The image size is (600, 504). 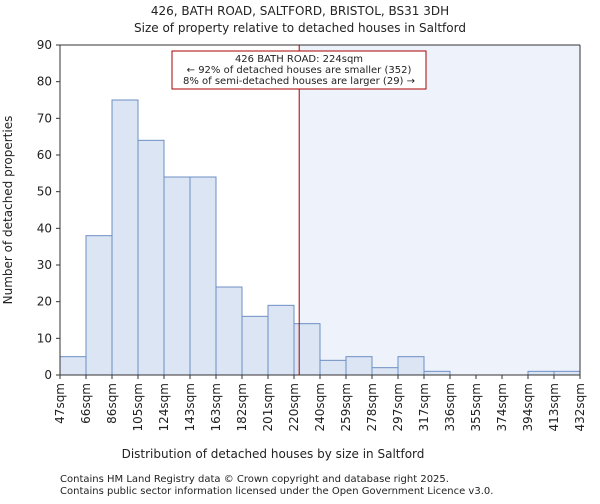 What do you see at coordinates (44, 302) in the screenshot?
I see `y-tick-label-20: 20` at bounding box center [44, 302].